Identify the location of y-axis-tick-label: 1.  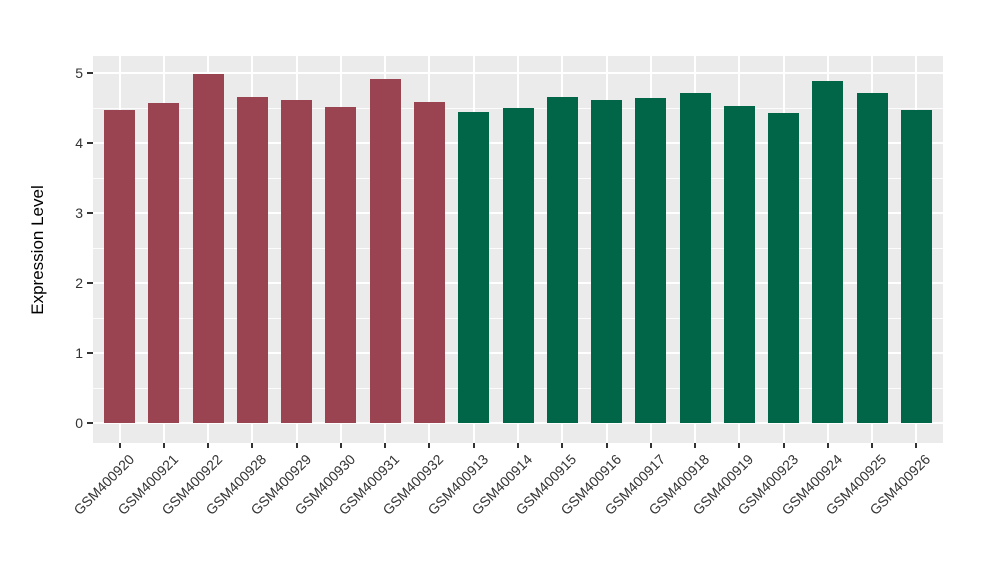
(79, 353).